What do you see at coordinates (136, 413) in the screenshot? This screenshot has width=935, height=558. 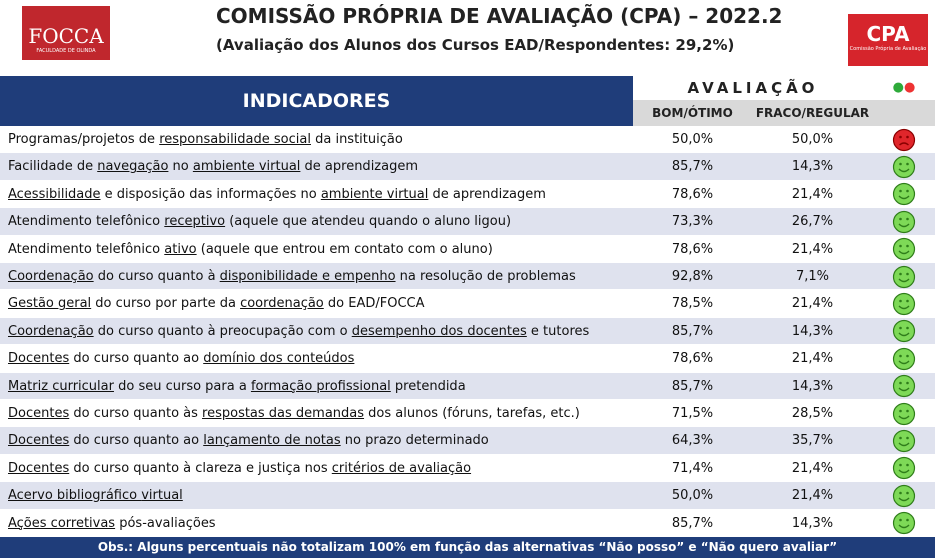 I see `indicator-text: do curso quanto às` at bounding box center [136, 413].